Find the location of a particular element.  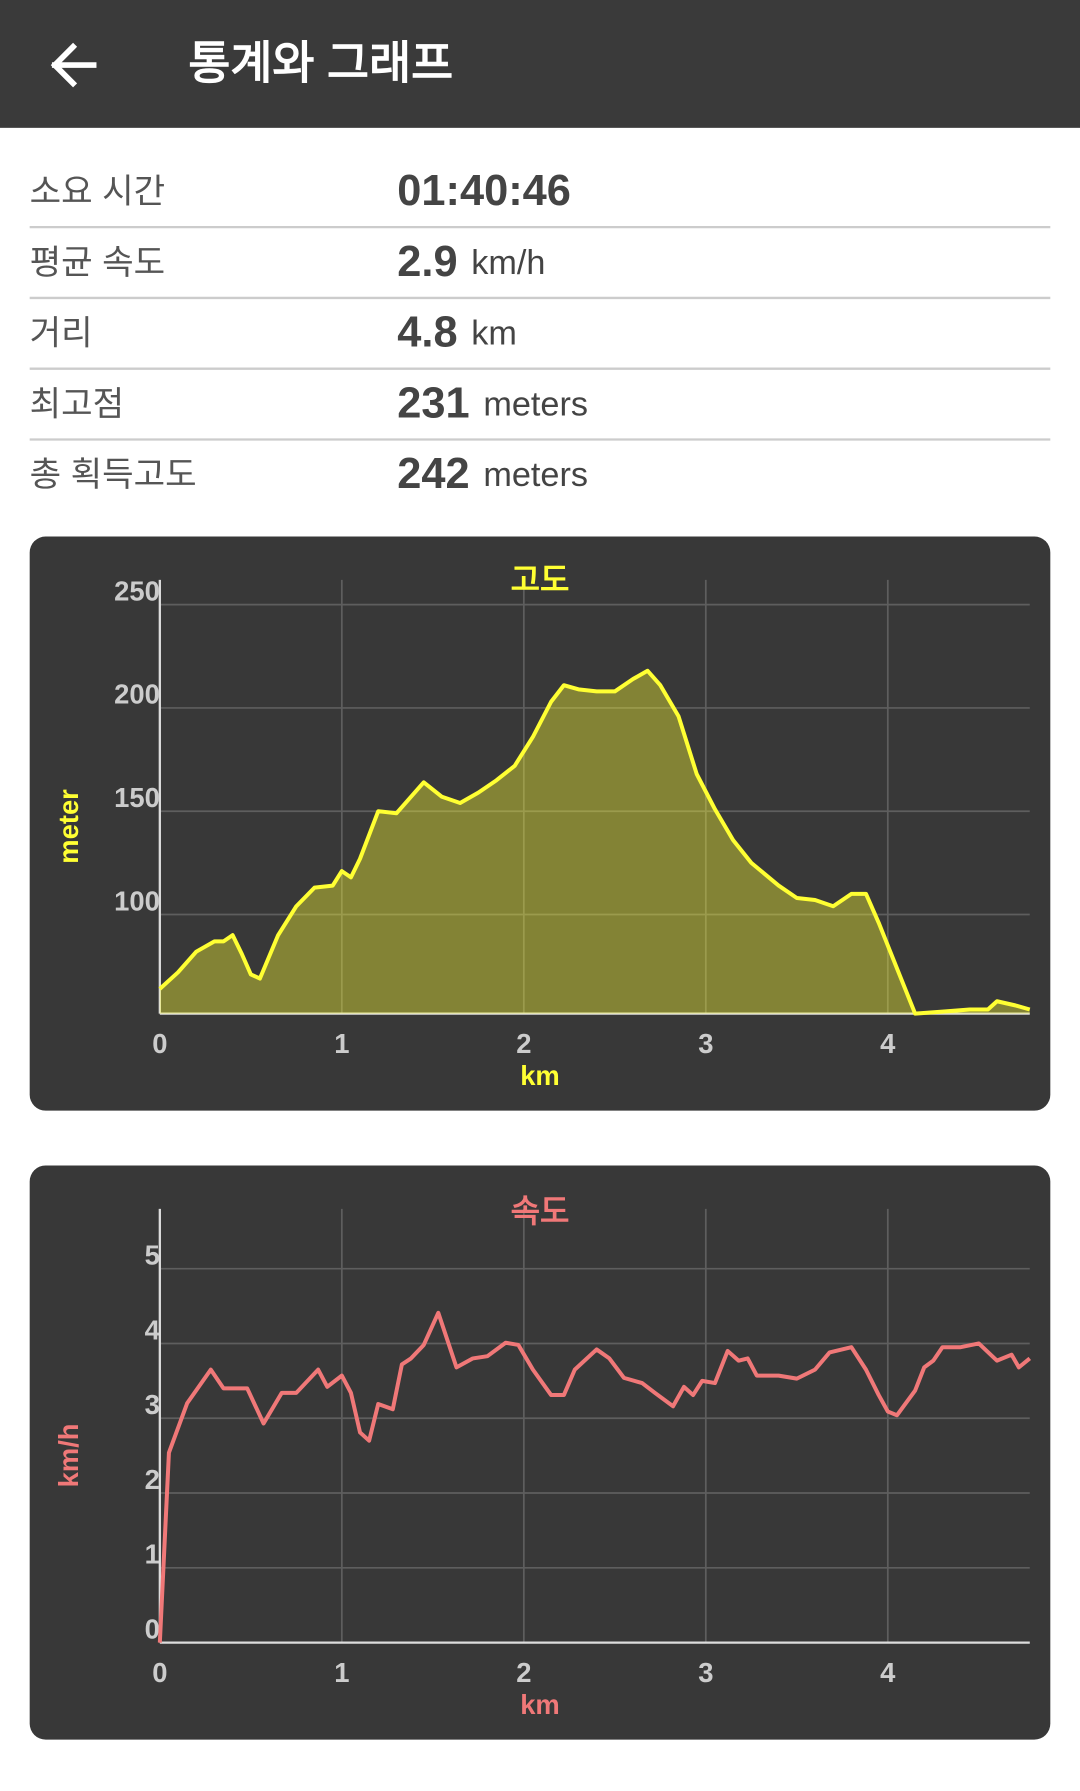

stat-label: 총 획득고도 is located at coordinates (113, 475).